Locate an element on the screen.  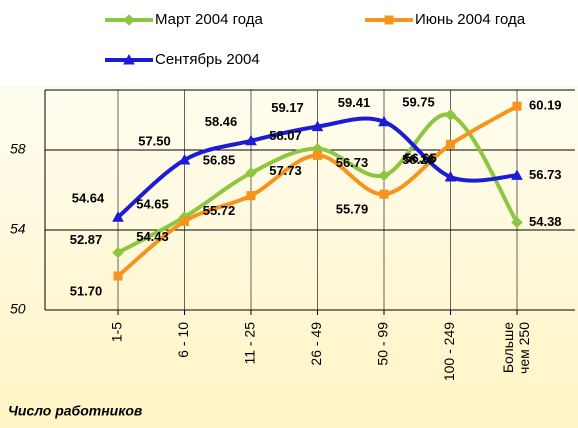
x-axis-label: Число работников is located at coordinates (75, 411).